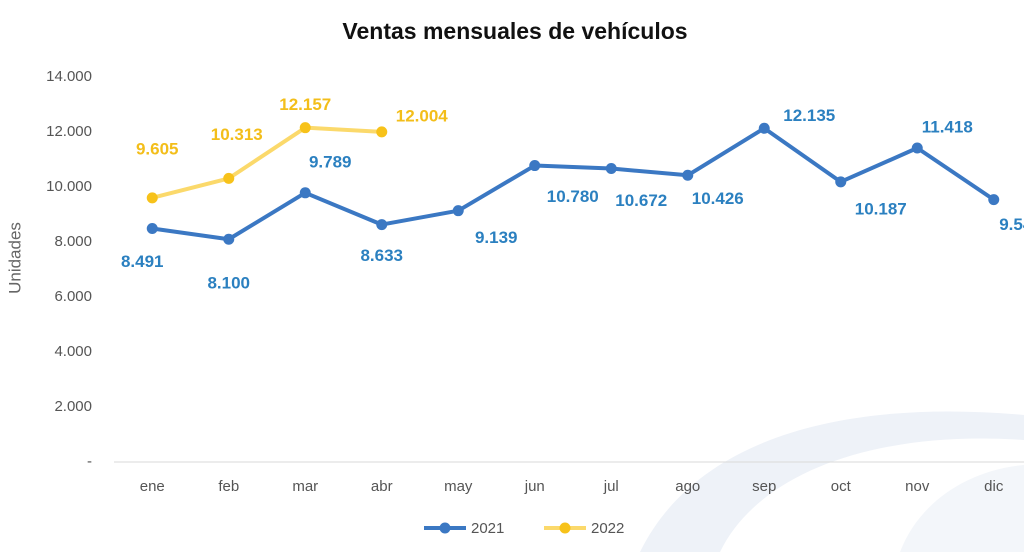 The height and width of the screenshot is (552, 1024). Describe the element at coordinates (496, 237) in the screenshot. I see `data-label: 9.139` at that location.